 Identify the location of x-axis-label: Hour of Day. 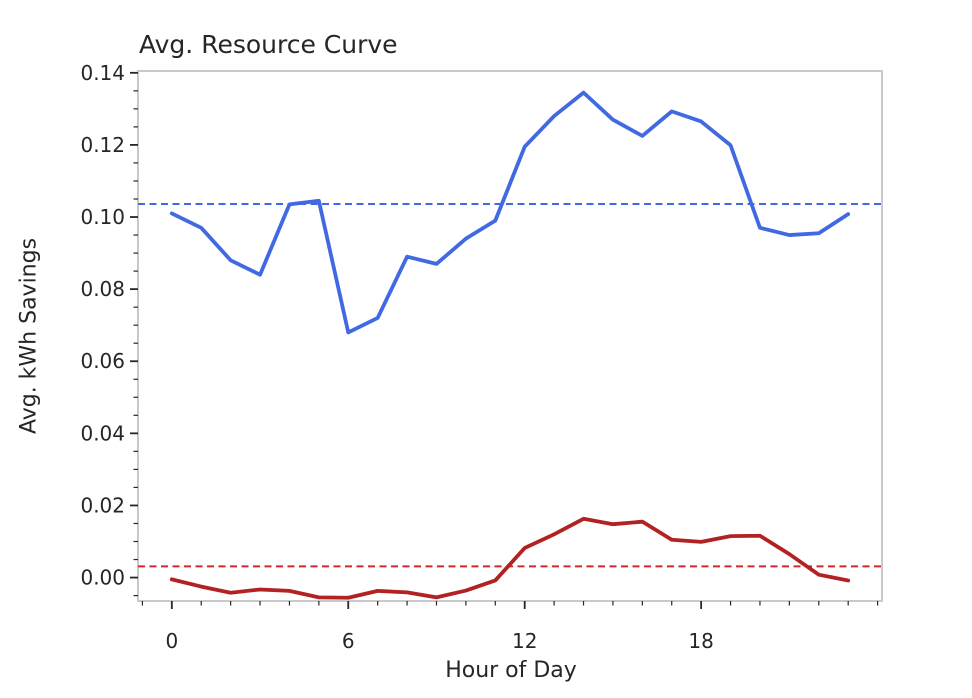
(511, 670).